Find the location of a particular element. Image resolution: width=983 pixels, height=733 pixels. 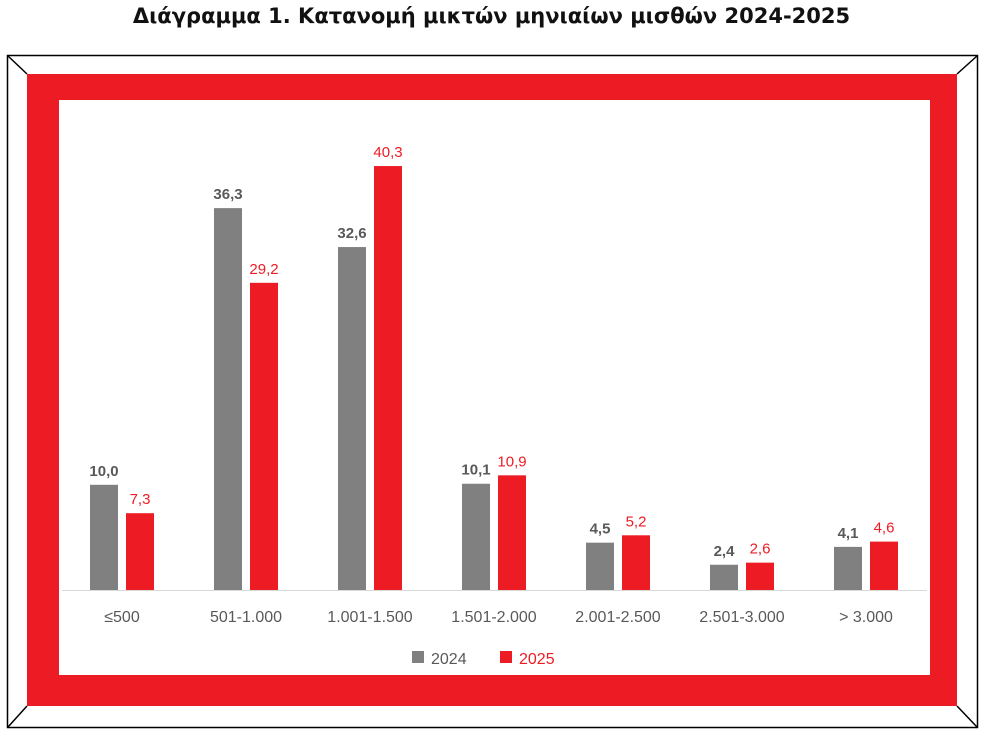

legend-label-2024: 2024 is located at coordinates (449, 659).